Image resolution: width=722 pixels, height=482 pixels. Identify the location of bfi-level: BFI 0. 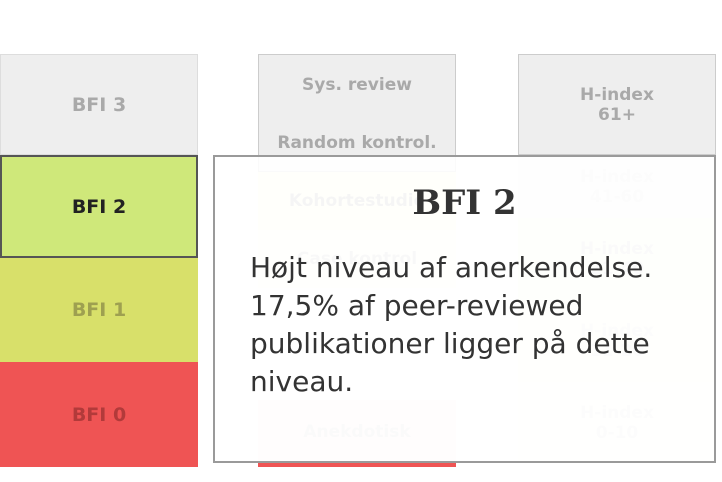
(99, 414).